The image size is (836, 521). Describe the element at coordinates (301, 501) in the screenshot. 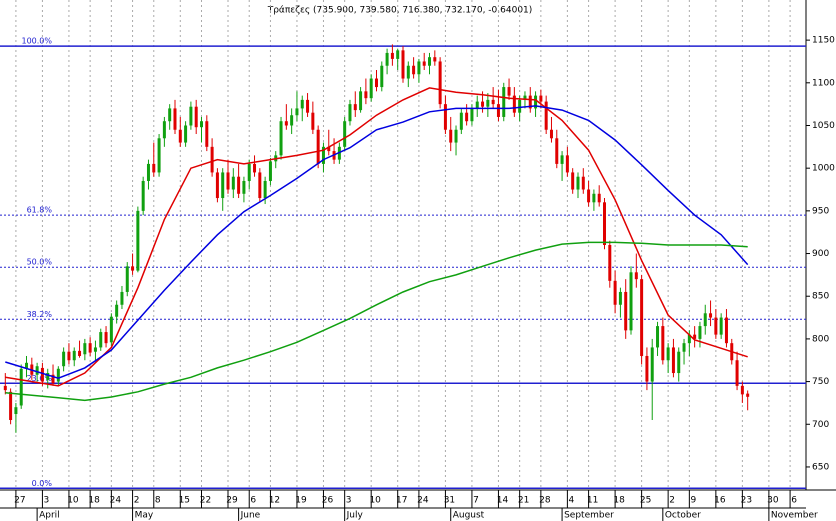

I see `x-tick-label: 19` at that location.